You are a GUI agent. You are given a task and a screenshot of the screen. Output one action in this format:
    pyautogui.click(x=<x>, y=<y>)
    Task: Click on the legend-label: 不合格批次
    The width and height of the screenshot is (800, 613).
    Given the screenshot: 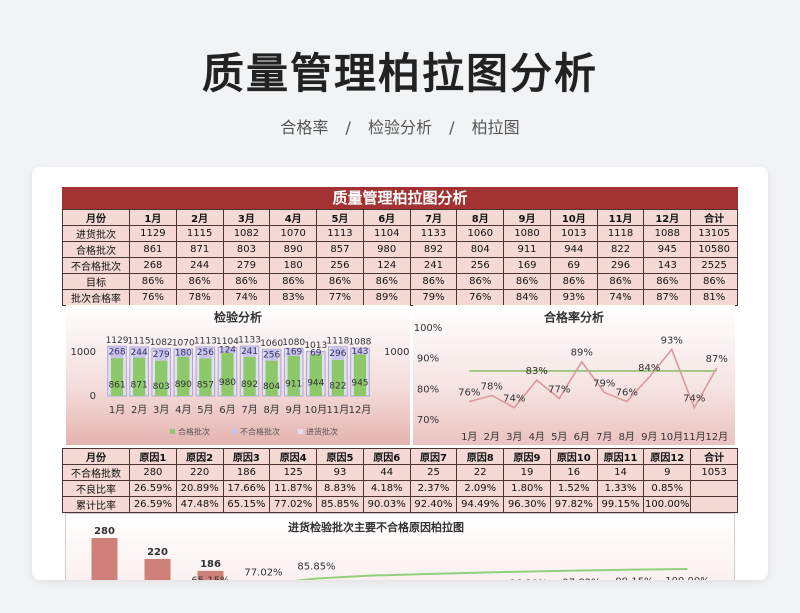 What is the action you would take?
    pyautogui.click(x=260, y=432)
    